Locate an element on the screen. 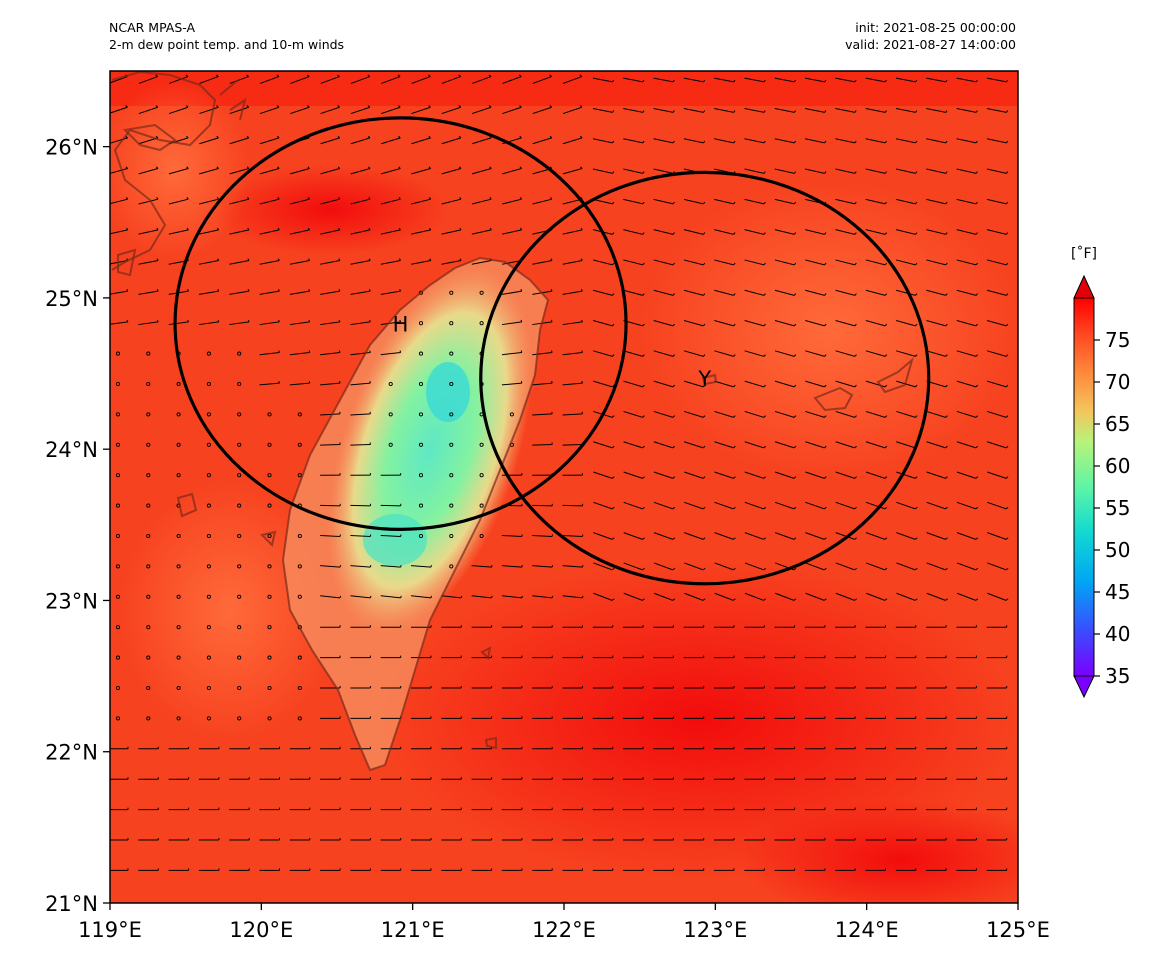  lighter-patch-ne is located at coordinates (829, 330).